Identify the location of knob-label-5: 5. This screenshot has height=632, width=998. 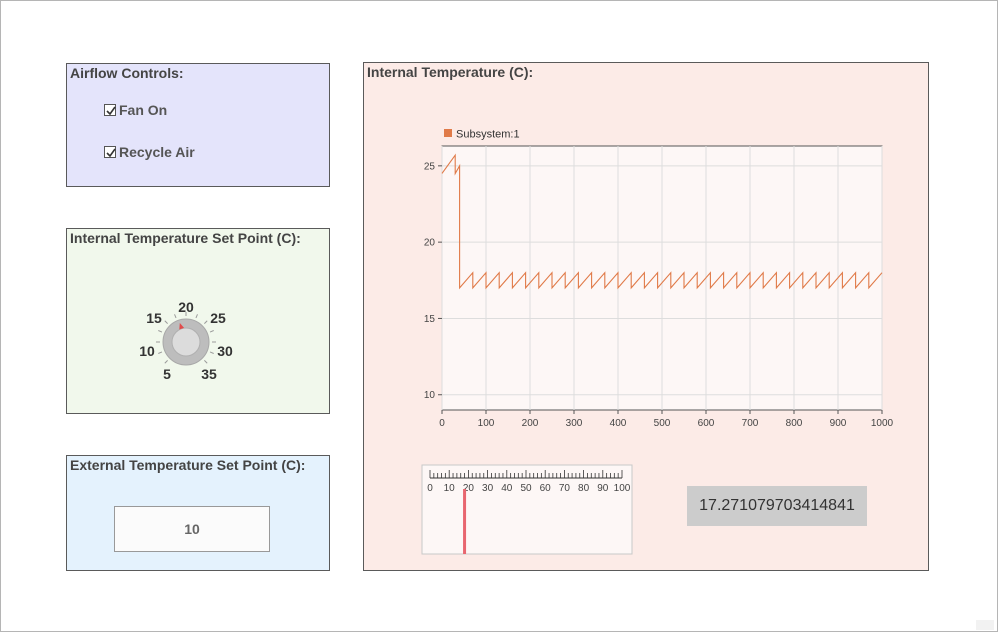
(167, 374).